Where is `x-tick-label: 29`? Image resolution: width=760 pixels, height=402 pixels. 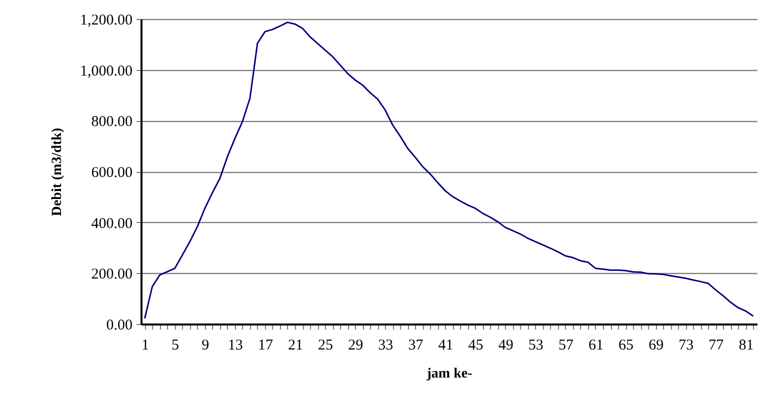
x-tick-label: 29 is located at coordinates (356, 346).